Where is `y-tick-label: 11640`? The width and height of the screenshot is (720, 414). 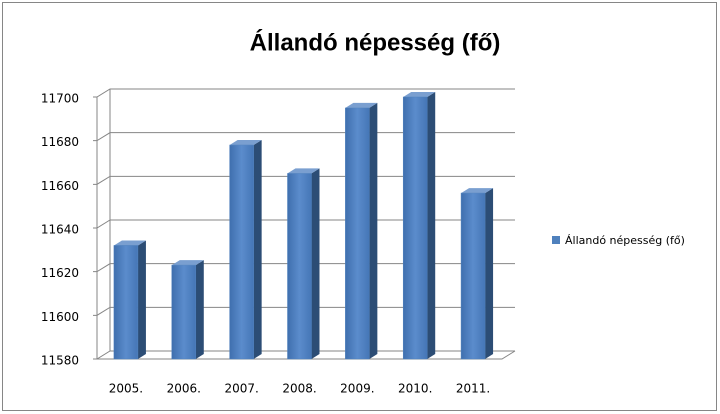
y-tick-label: 11640 is located at coordinates (60, 230).